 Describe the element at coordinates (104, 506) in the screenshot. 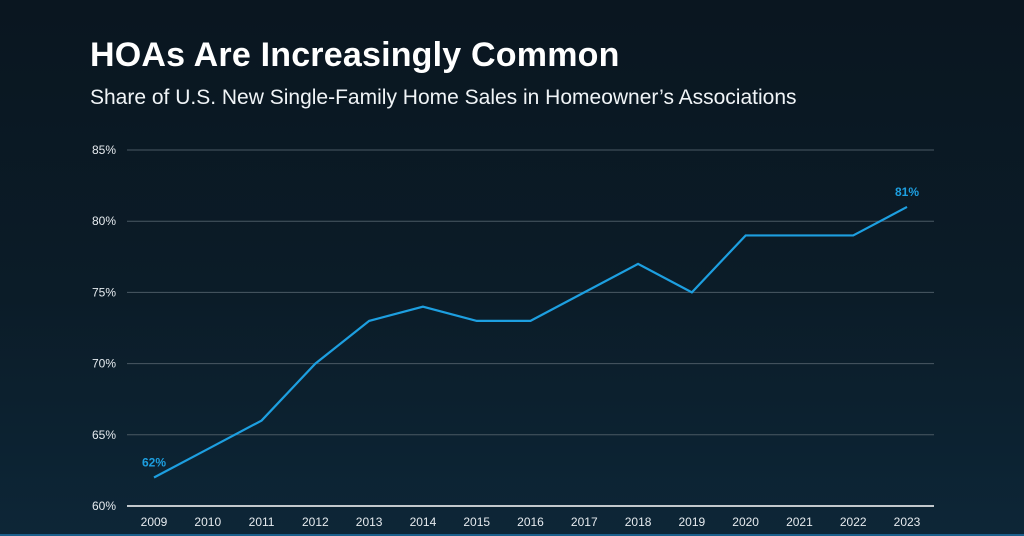

I see `y-tick-label: 60%` at that location.